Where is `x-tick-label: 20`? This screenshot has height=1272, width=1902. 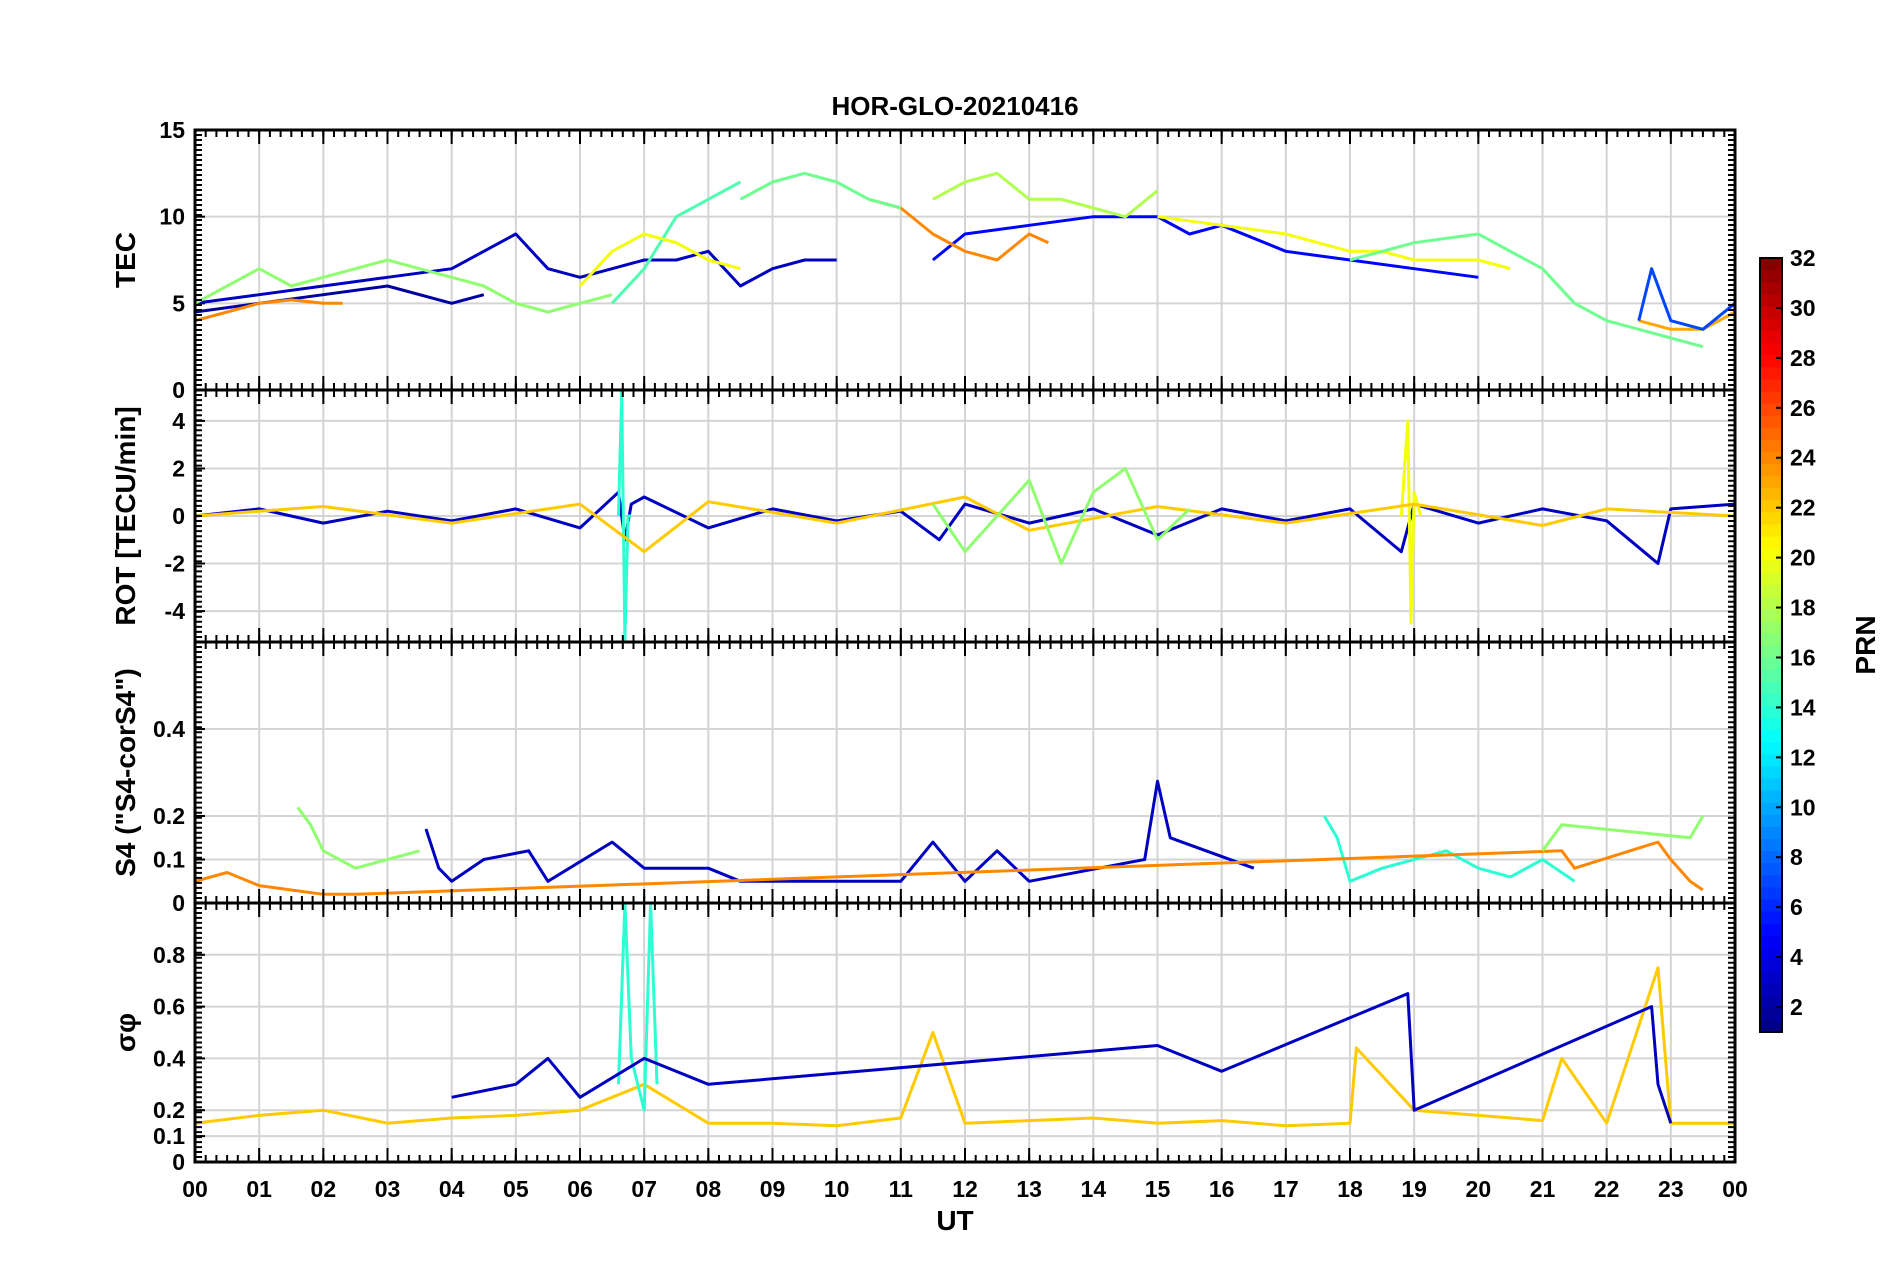
x-tick-label: 20 is located at coordinates (1479, 1189).